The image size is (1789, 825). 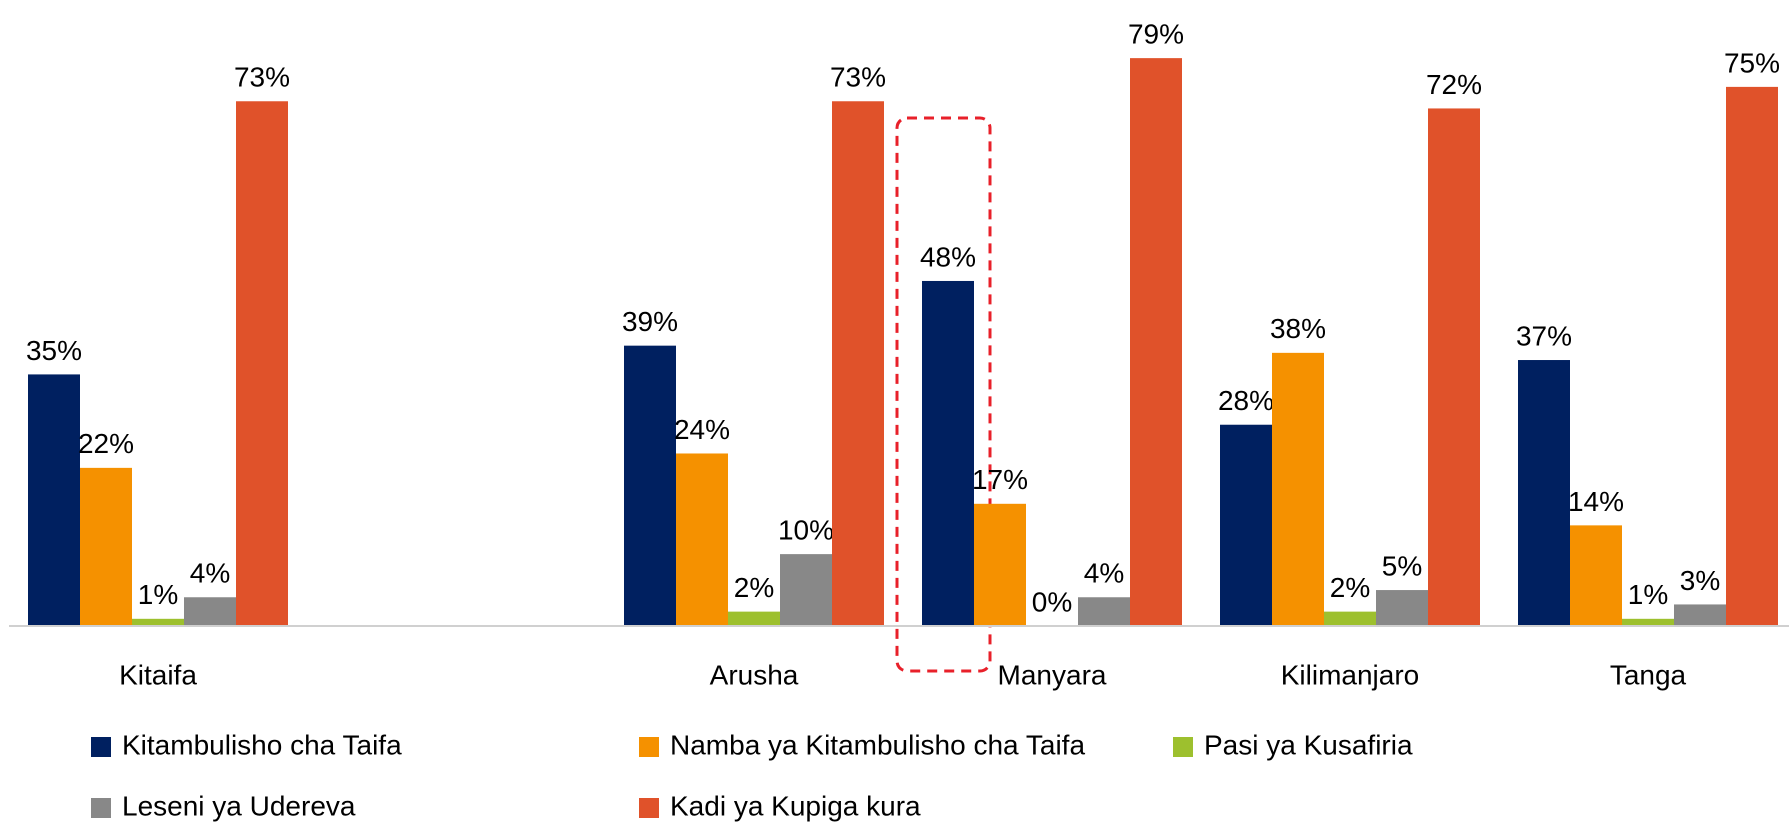 I want to click on x-tick-label: Arusha, so click(x=754, y=674).